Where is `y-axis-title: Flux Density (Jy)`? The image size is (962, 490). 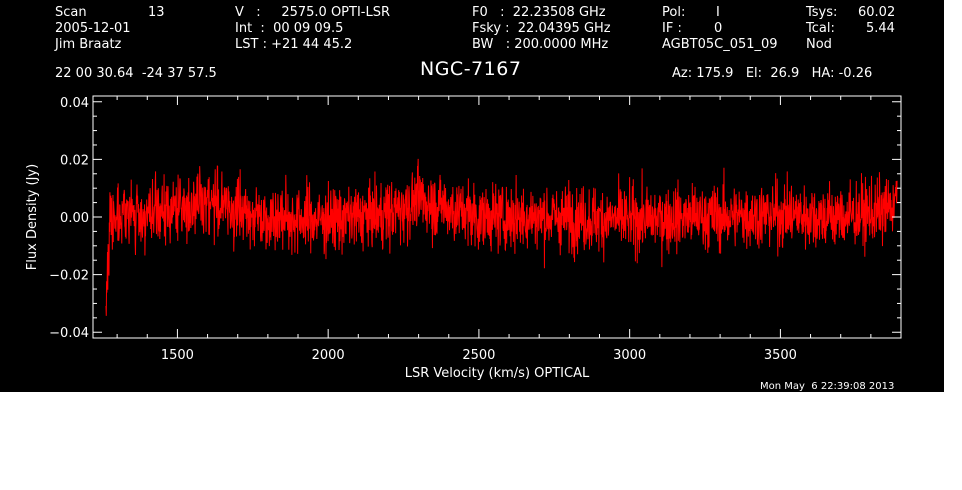 y-axis-title: Flux Density (Jy) is located at coordinates (32, 217).